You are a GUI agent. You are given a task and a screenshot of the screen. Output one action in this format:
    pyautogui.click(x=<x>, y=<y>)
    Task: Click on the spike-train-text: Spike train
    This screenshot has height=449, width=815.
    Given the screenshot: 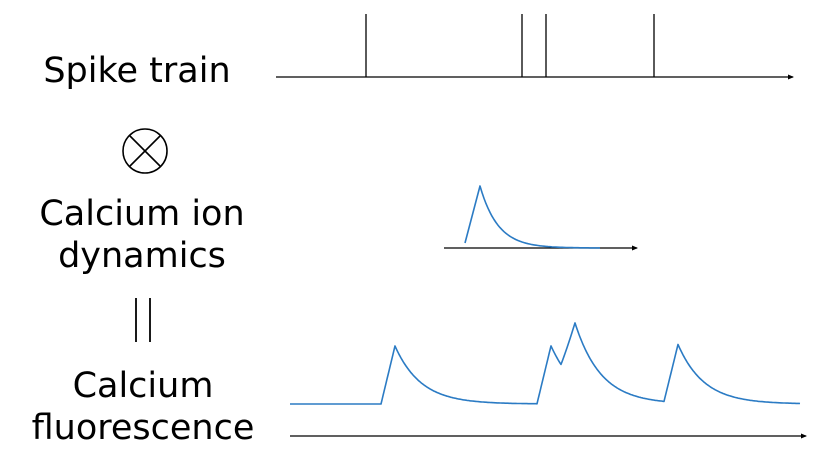 What is the action you would take?
    pyautogui.click(x=137, y=71)
    